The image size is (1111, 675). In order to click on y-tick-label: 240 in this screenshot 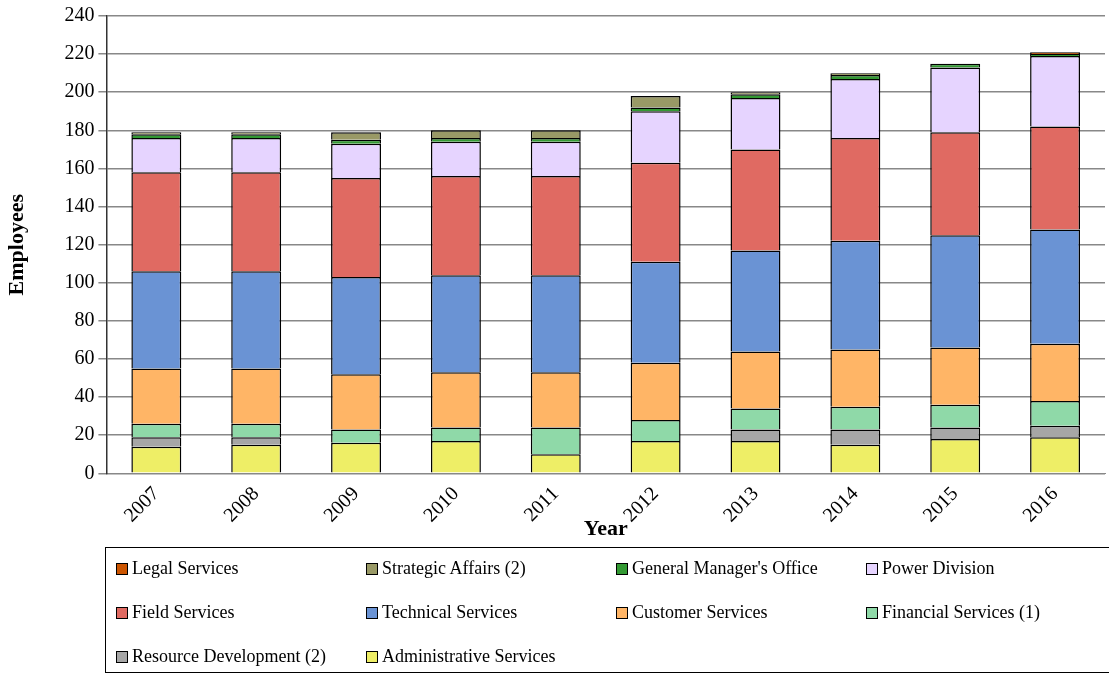, I will do `click(79, 14)`.